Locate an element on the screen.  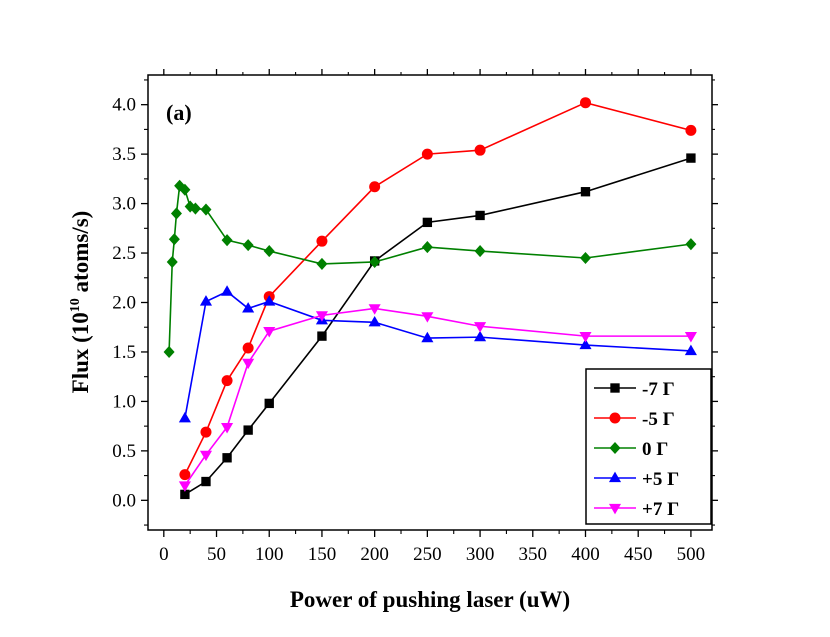
legend: -7 Γ -5 Γ 0 Γ +5 Γ +7 Γ is located at coordinates (648, 446).